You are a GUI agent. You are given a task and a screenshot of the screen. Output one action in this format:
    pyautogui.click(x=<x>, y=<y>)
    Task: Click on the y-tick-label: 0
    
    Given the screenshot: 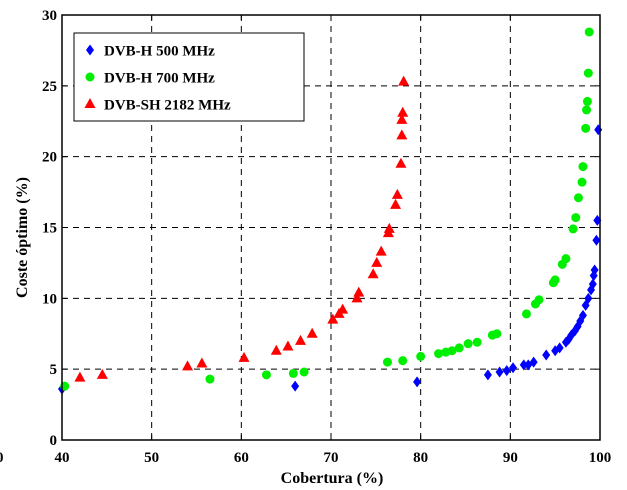 What is the action you would take?
    pyautogui.click(x=54, y=441)
    